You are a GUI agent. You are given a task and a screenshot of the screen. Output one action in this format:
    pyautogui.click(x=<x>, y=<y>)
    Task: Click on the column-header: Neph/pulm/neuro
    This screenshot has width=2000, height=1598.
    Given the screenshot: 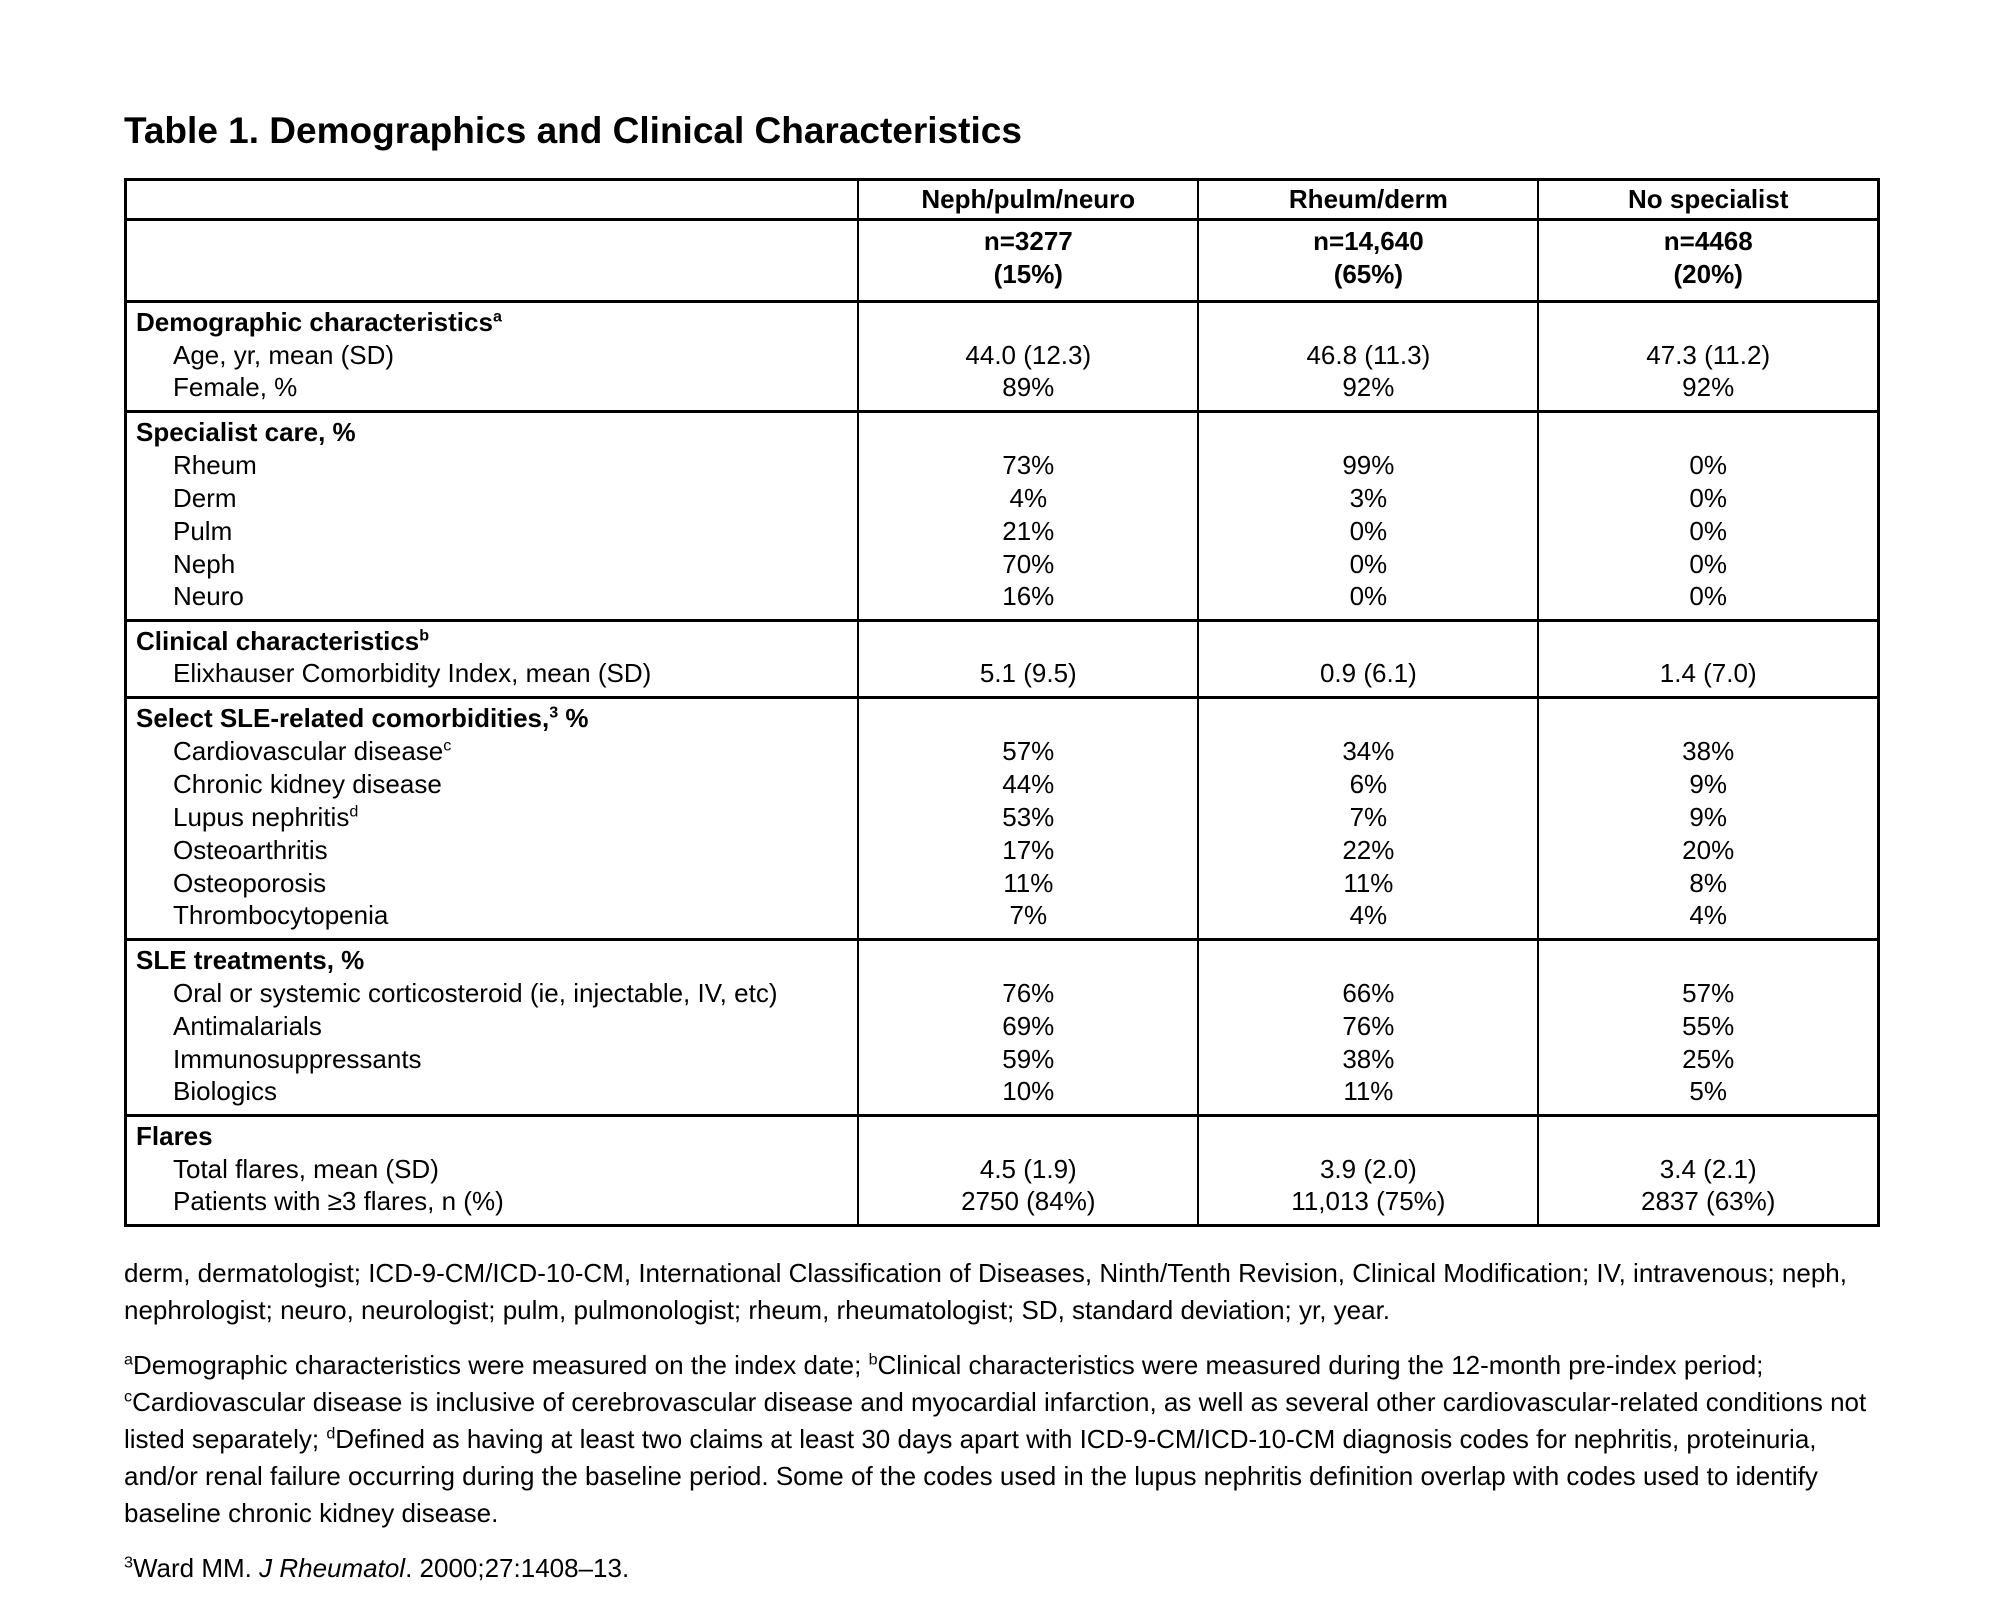 What is the action you would take?
    pyautogui.click(x=1028, y=200)
    